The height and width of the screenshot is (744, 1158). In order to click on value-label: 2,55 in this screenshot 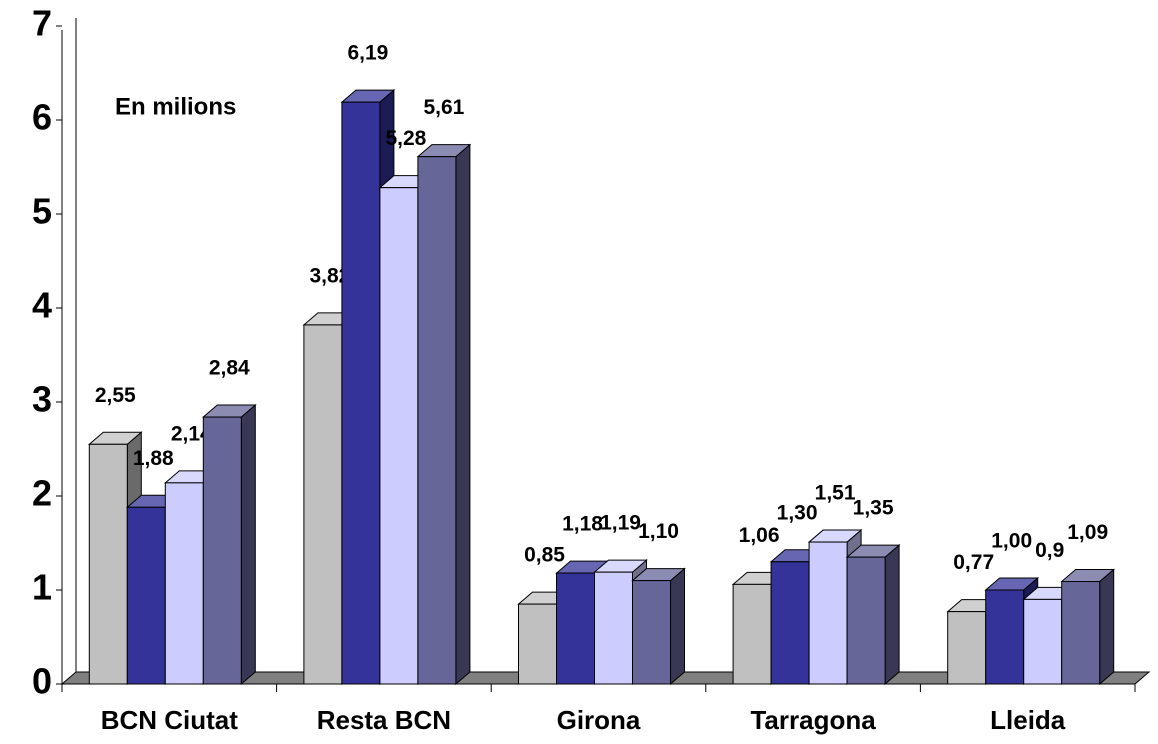, I will do `click(115, 395)`.